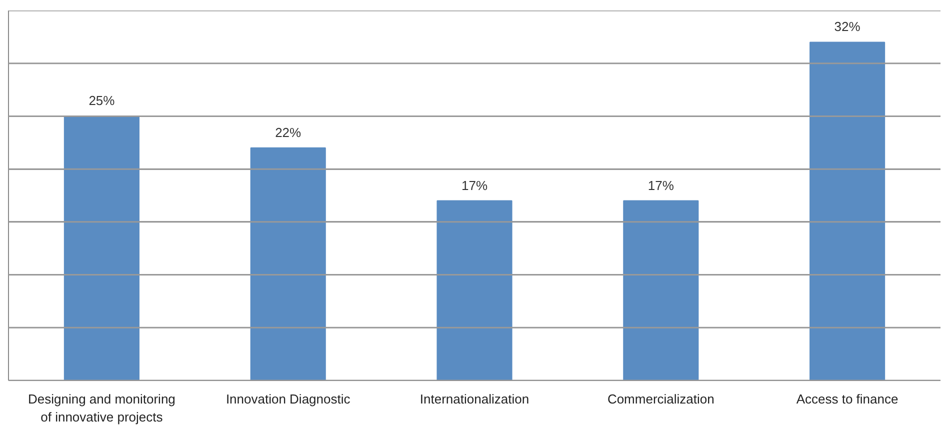  What do you see at coordinates (288, 132) in the screenshot?
I see `data-label: 22%` at bounding box center [288, 132].